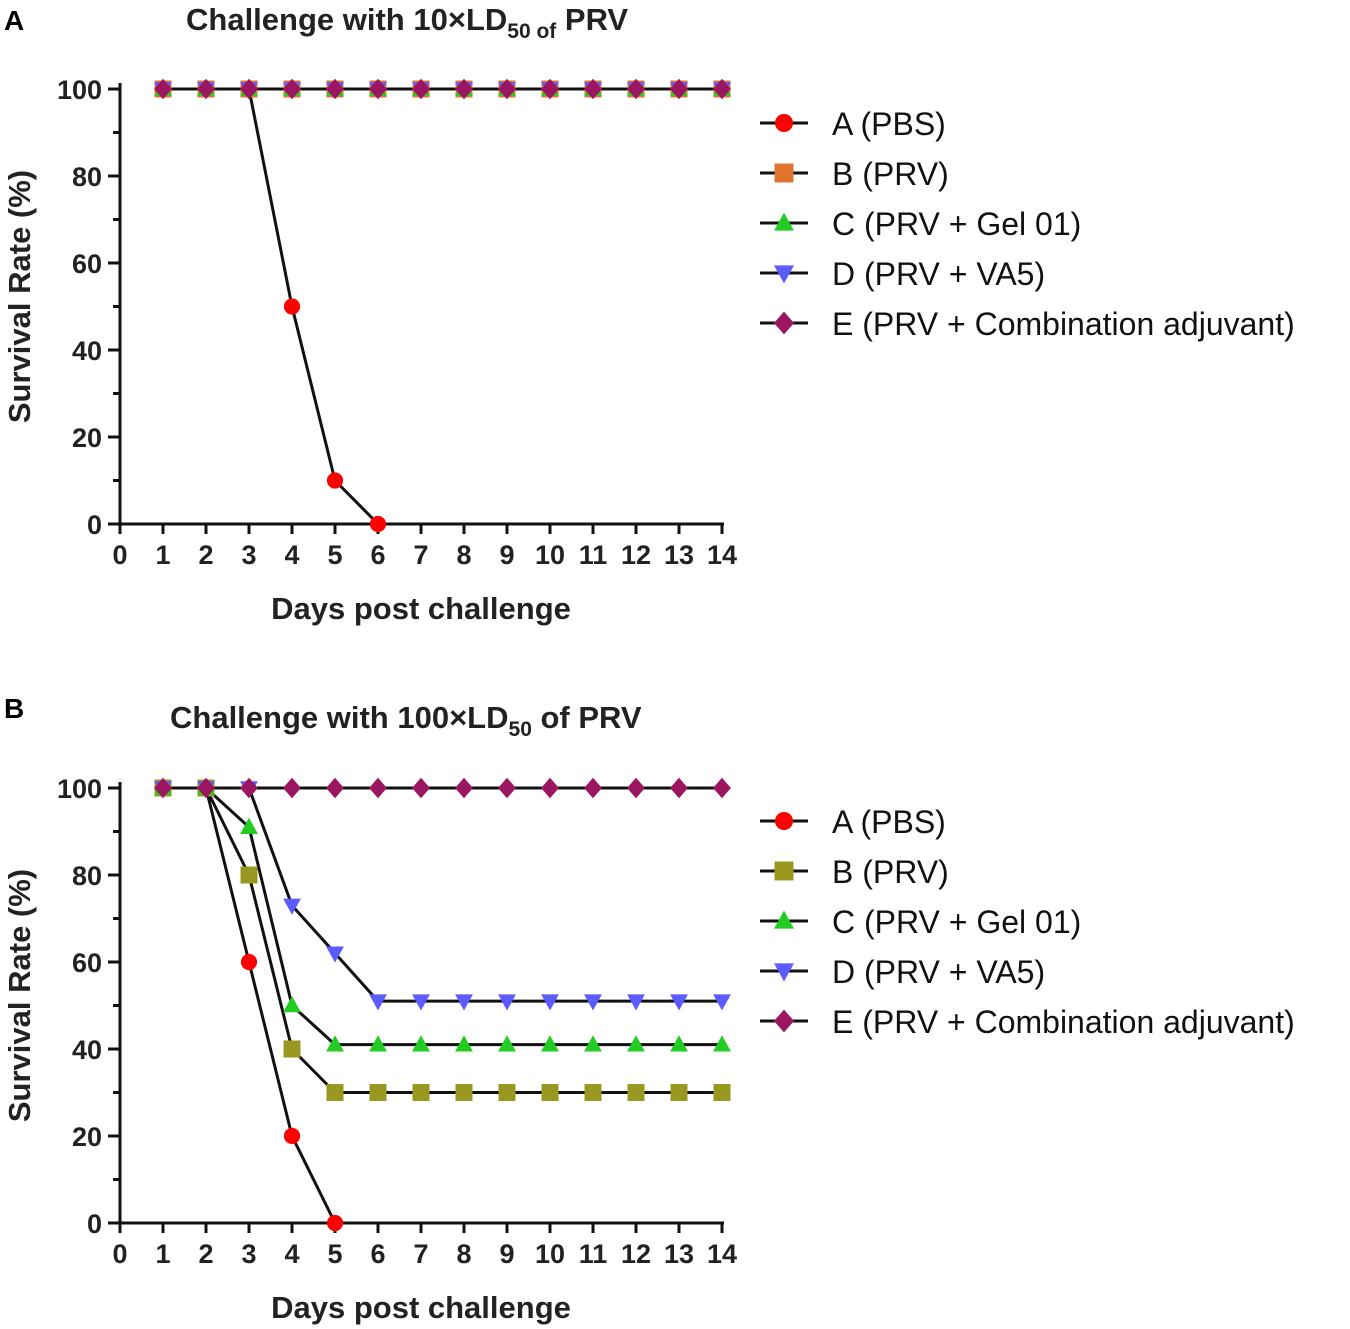 This screenshot has height=1329, width=1350. What do you see at coordinates (520, 729) in the screenshot?
I see `chart-title-subscript: 50` at bounding box center [520, 729].